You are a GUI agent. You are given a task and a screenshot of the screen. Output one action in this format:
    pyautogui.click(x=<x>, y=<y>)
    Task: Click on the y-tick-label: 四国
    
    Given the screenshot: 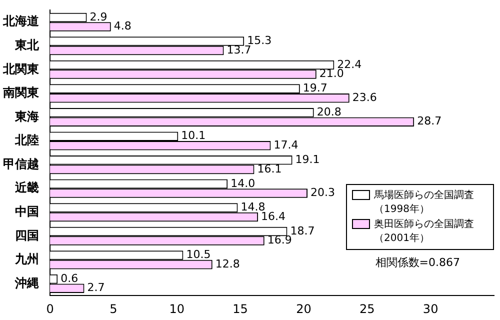 What is the action you would take?
    pyautogui.click(x=27, y=235)
    